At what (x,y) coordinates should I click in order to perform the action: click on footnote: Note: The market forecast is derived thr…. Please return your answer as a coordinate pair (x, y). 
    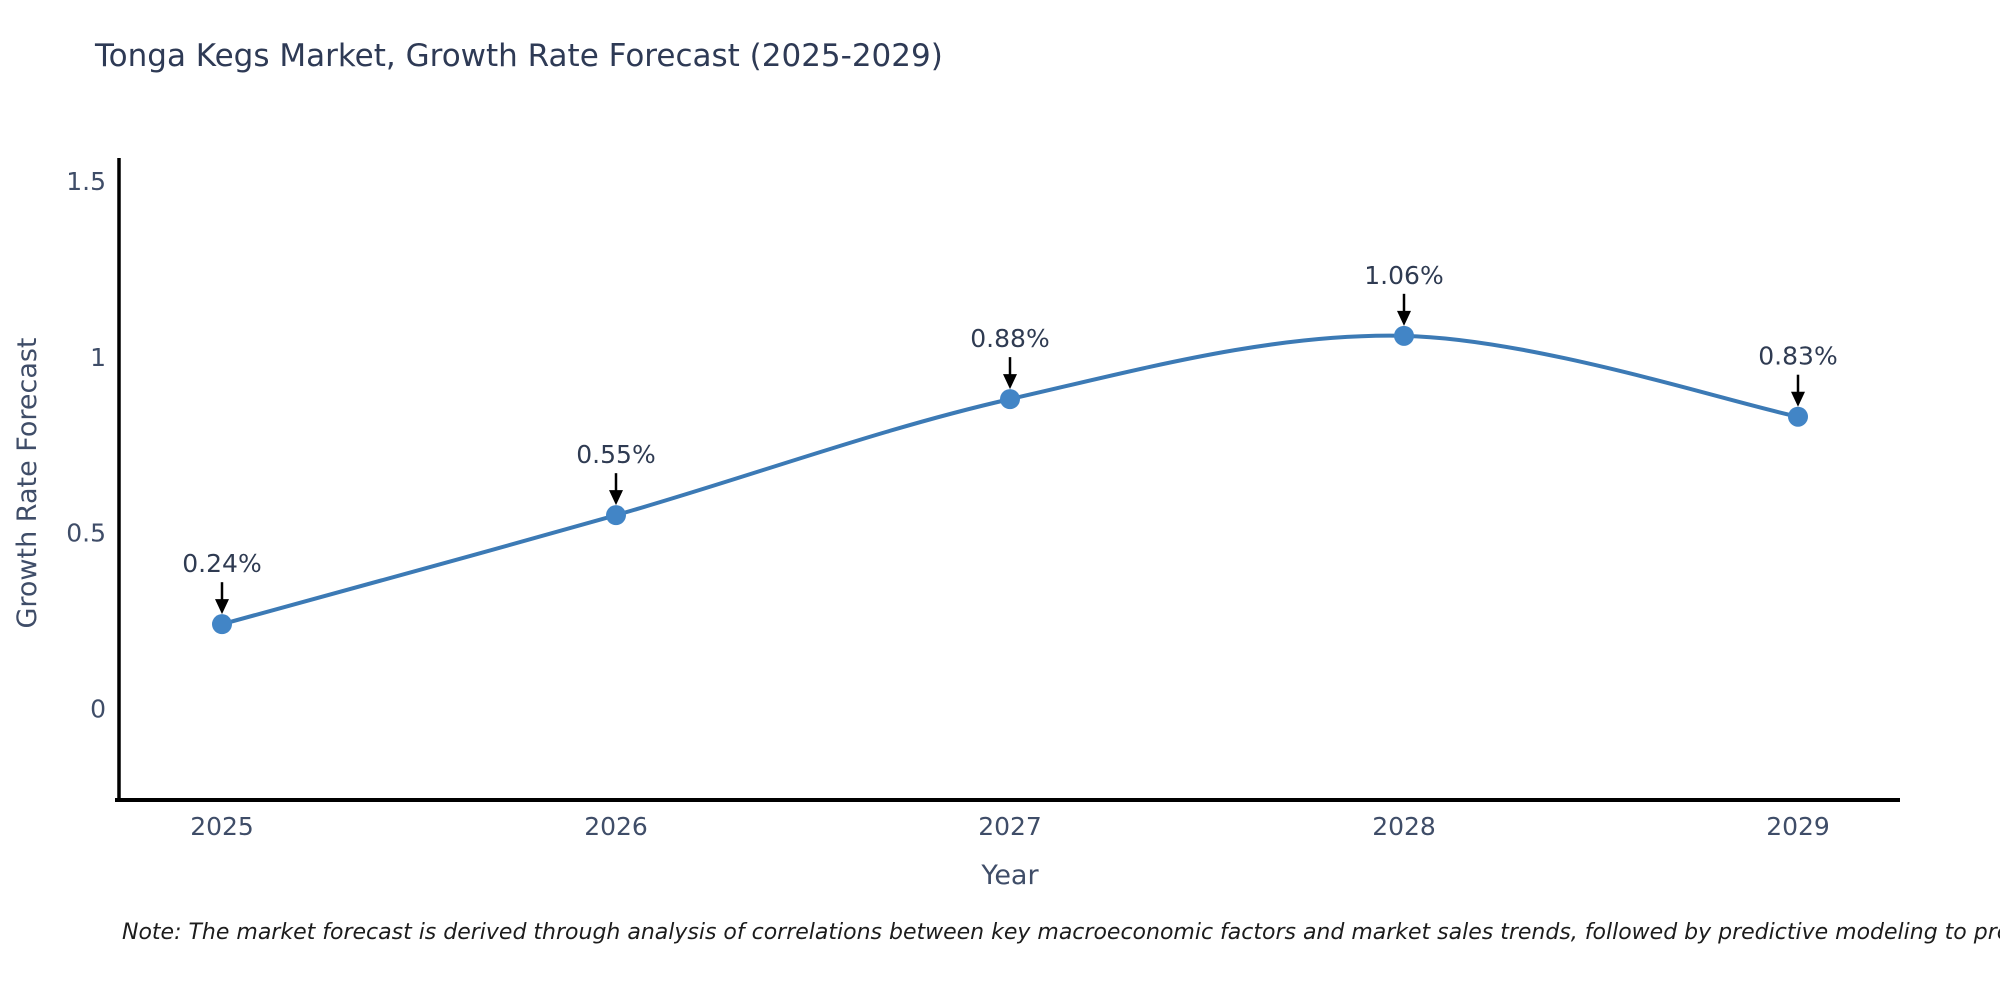
    Looking at the image, I should click on (1061, 932).